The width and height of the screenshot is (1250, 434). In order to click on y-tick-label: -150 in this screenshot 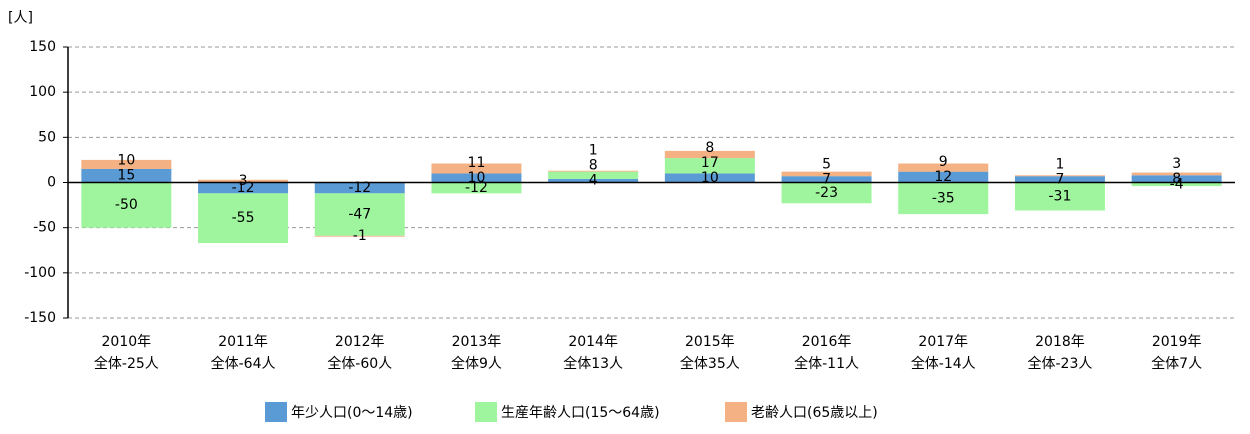, I will do `click(40, 318)`.